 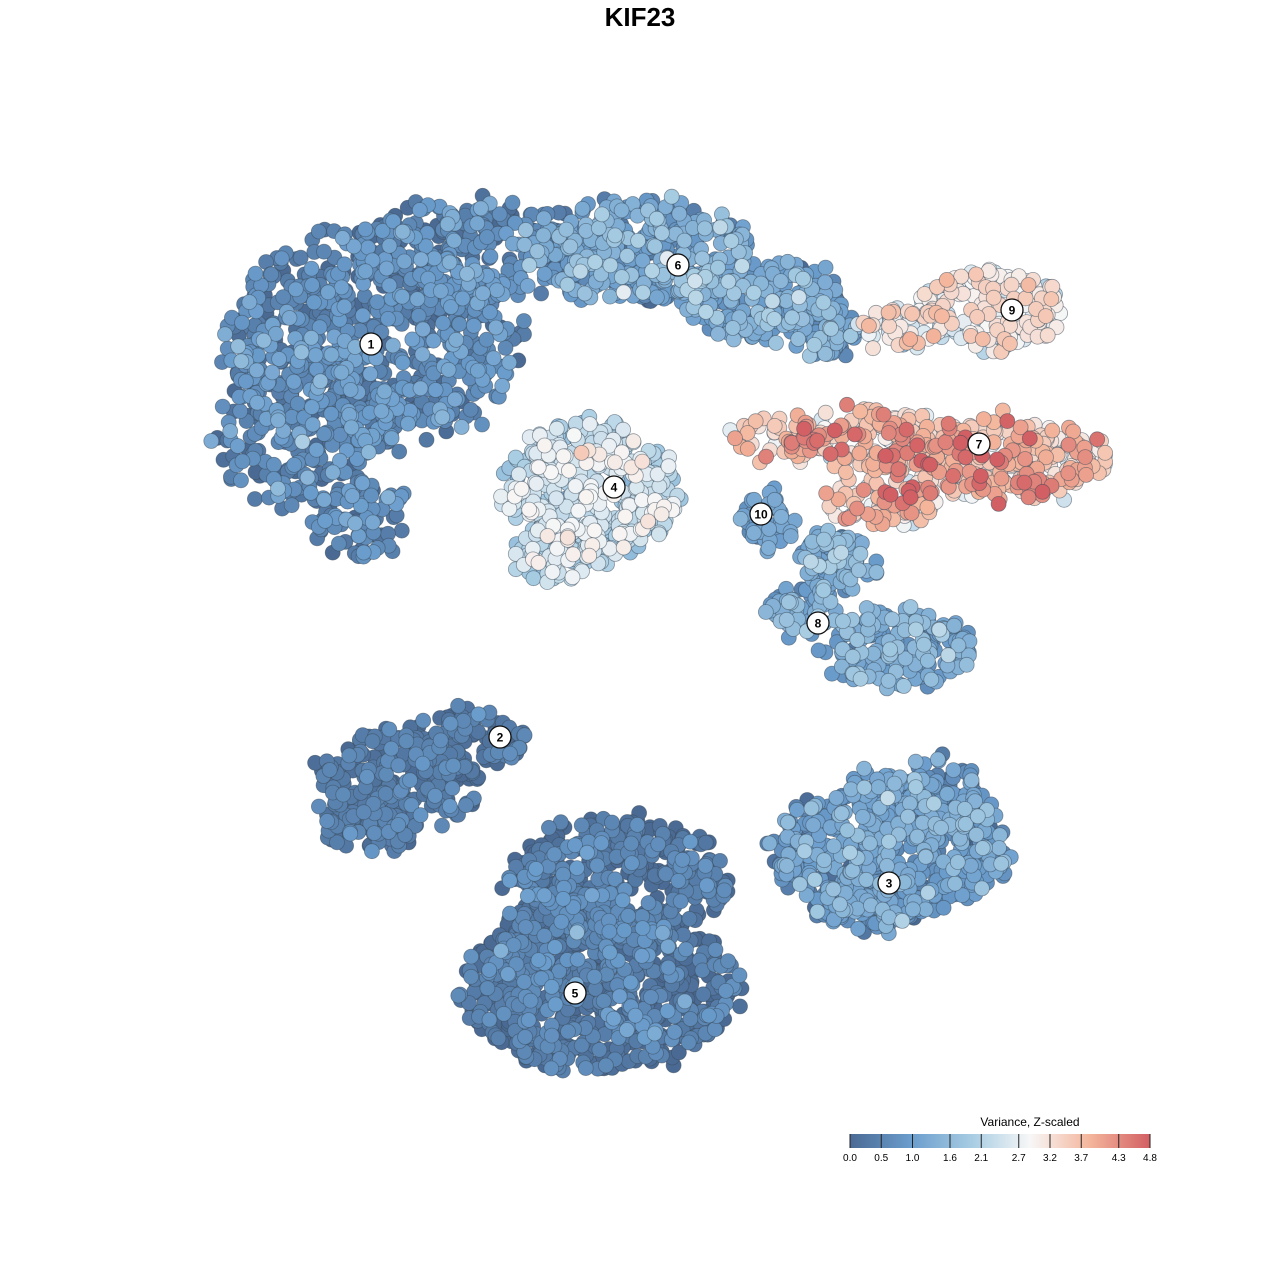 I want to click on chart-title: KIF23, so click(x=640, y=17).